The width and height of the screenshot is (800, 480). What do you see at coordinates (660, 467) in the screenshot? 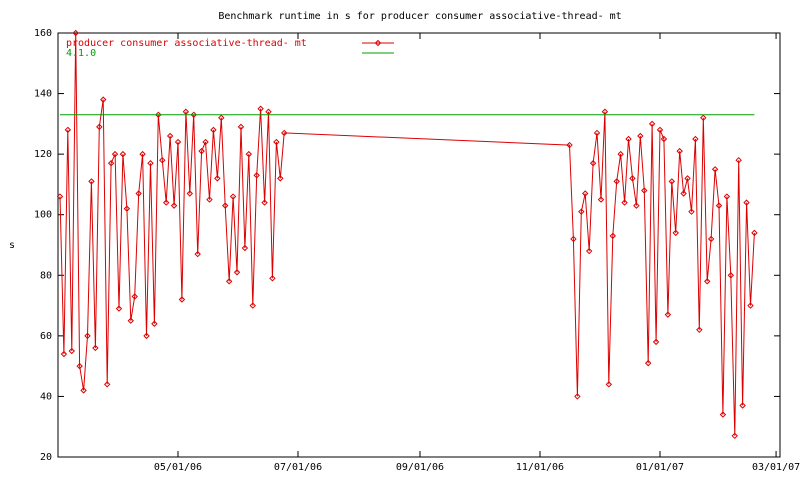
I see `x-tick-label: 01/01/07` at bounding box center [660, 467].